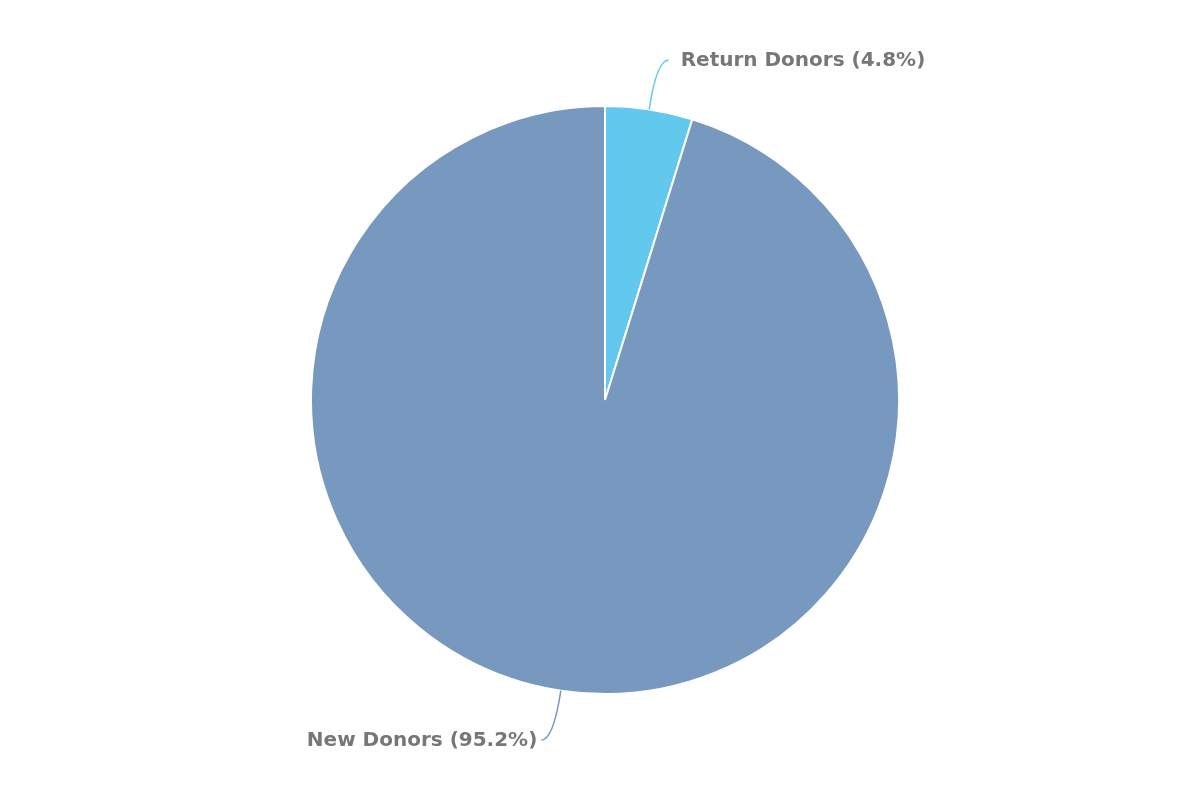  What do you see at coordinates (422, 739) in the screenshot?
I see `slice-label: New Donors (95.2%)` at bounding box center [422, 739].